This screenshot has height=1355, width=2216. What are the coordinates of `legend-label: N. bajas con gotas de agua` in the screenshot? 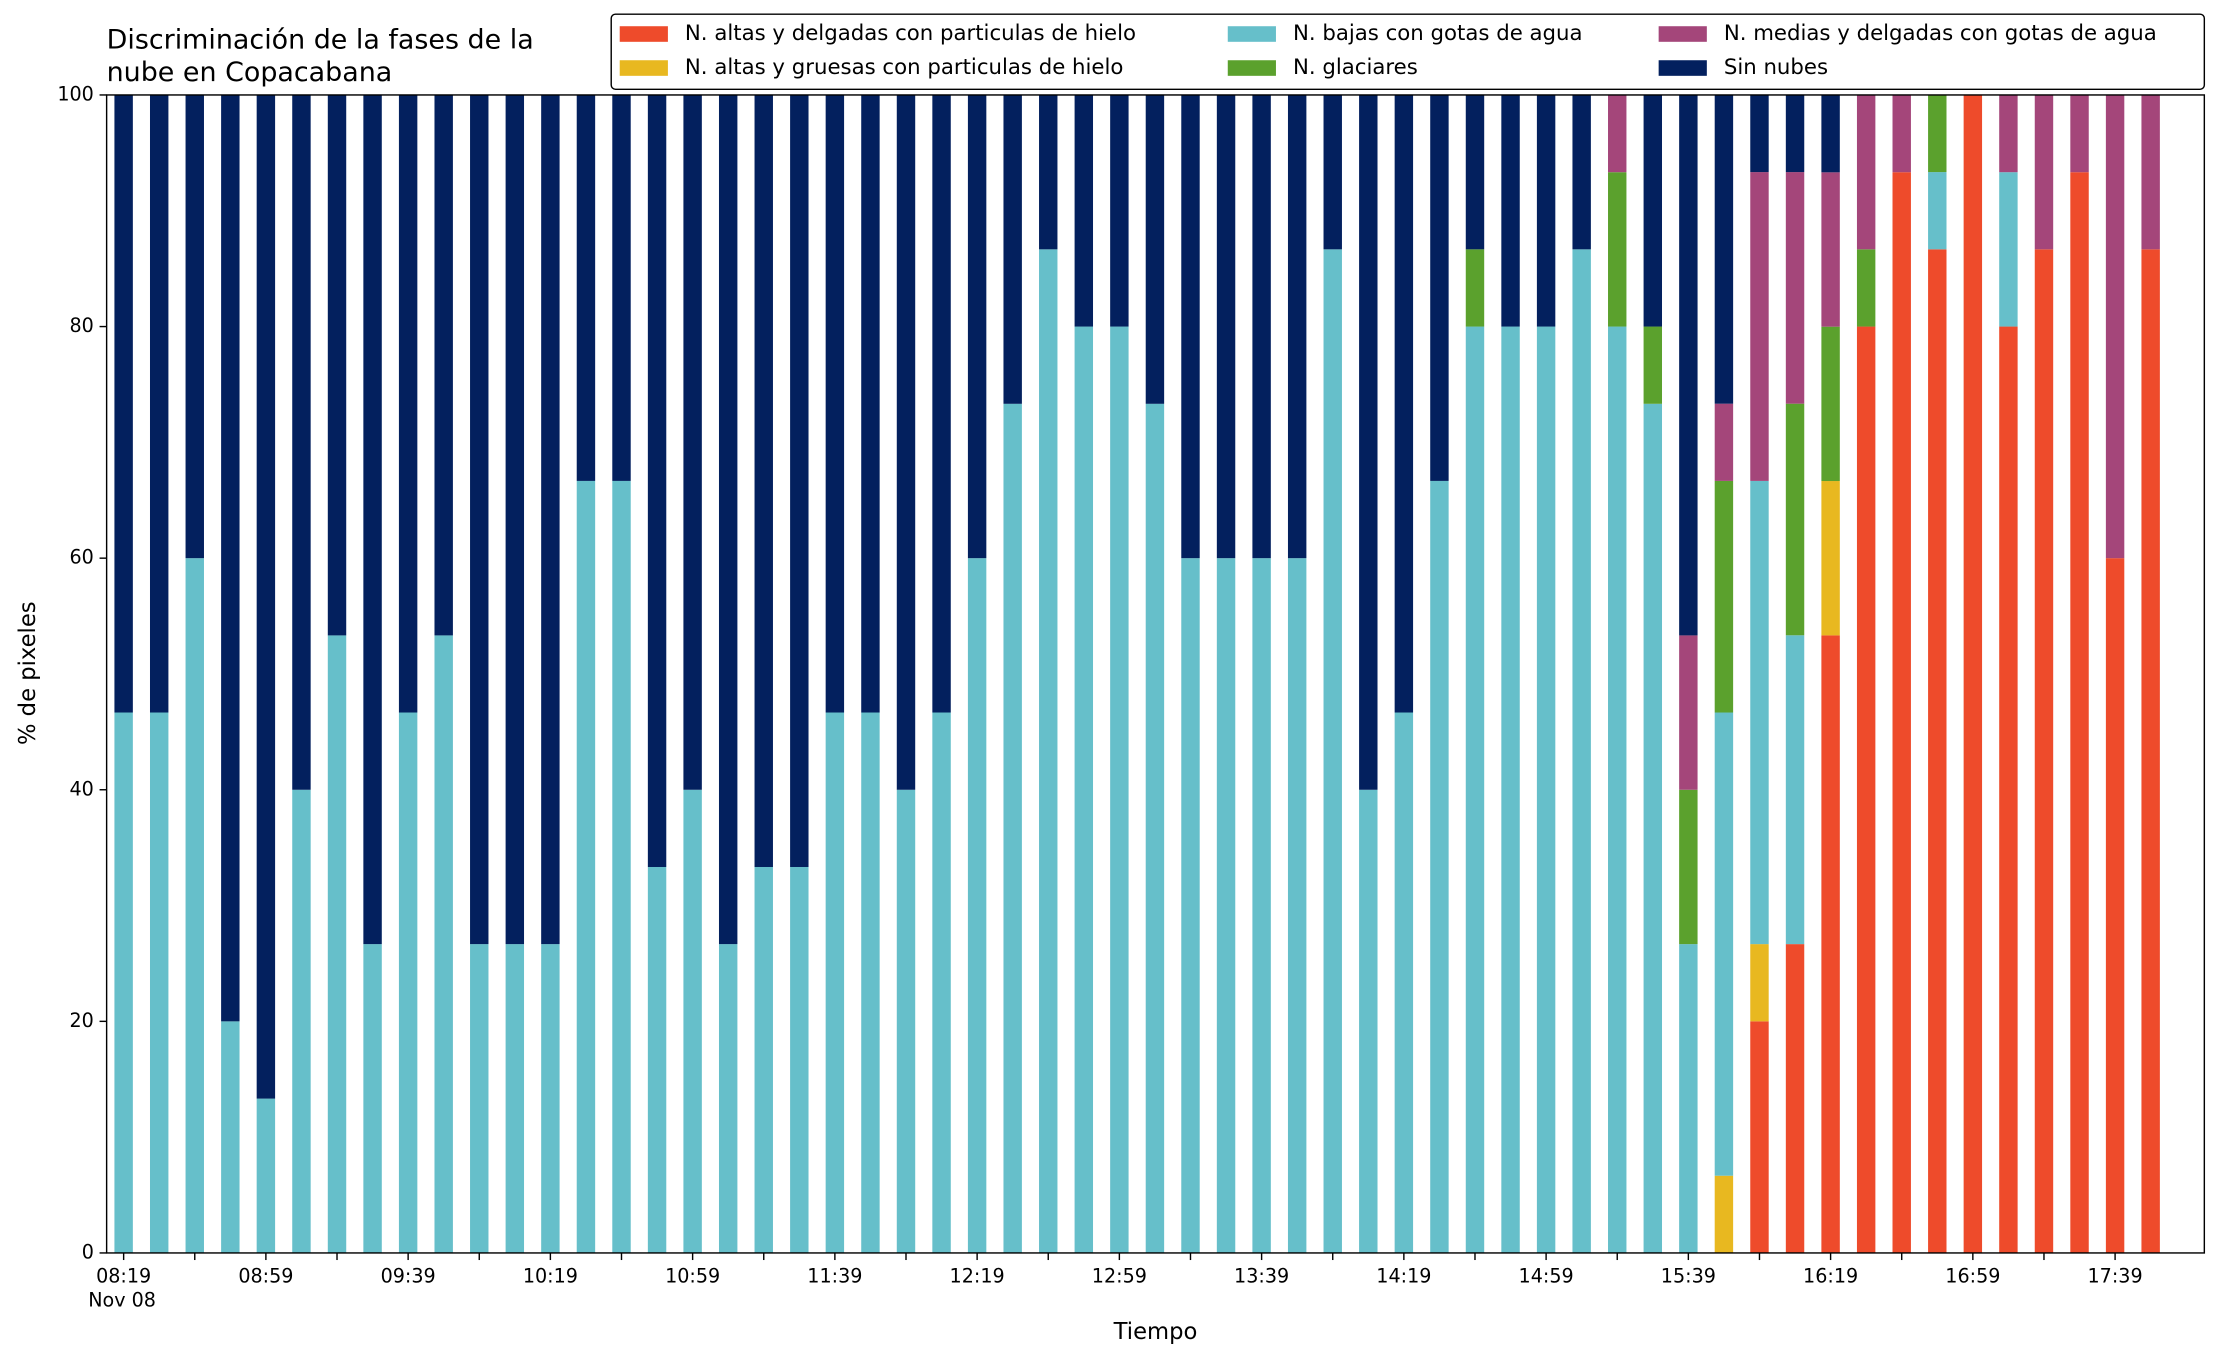 It's located at (1438, 33).